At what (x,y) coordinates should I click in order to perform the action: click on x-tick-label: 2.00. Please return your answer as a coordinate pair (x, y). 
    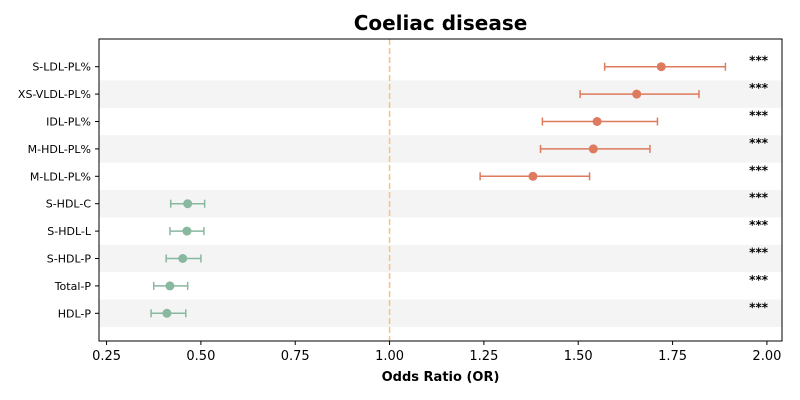
    Looking at the image, I should click on (766, 356).